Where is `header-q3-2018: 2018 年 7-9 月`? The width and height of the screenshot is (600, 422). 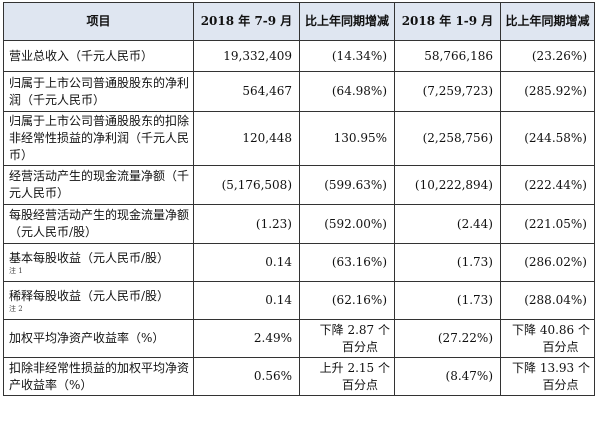 header-q3-2018: 2018 年 7-9 月 is located at coordinates (246, 21).